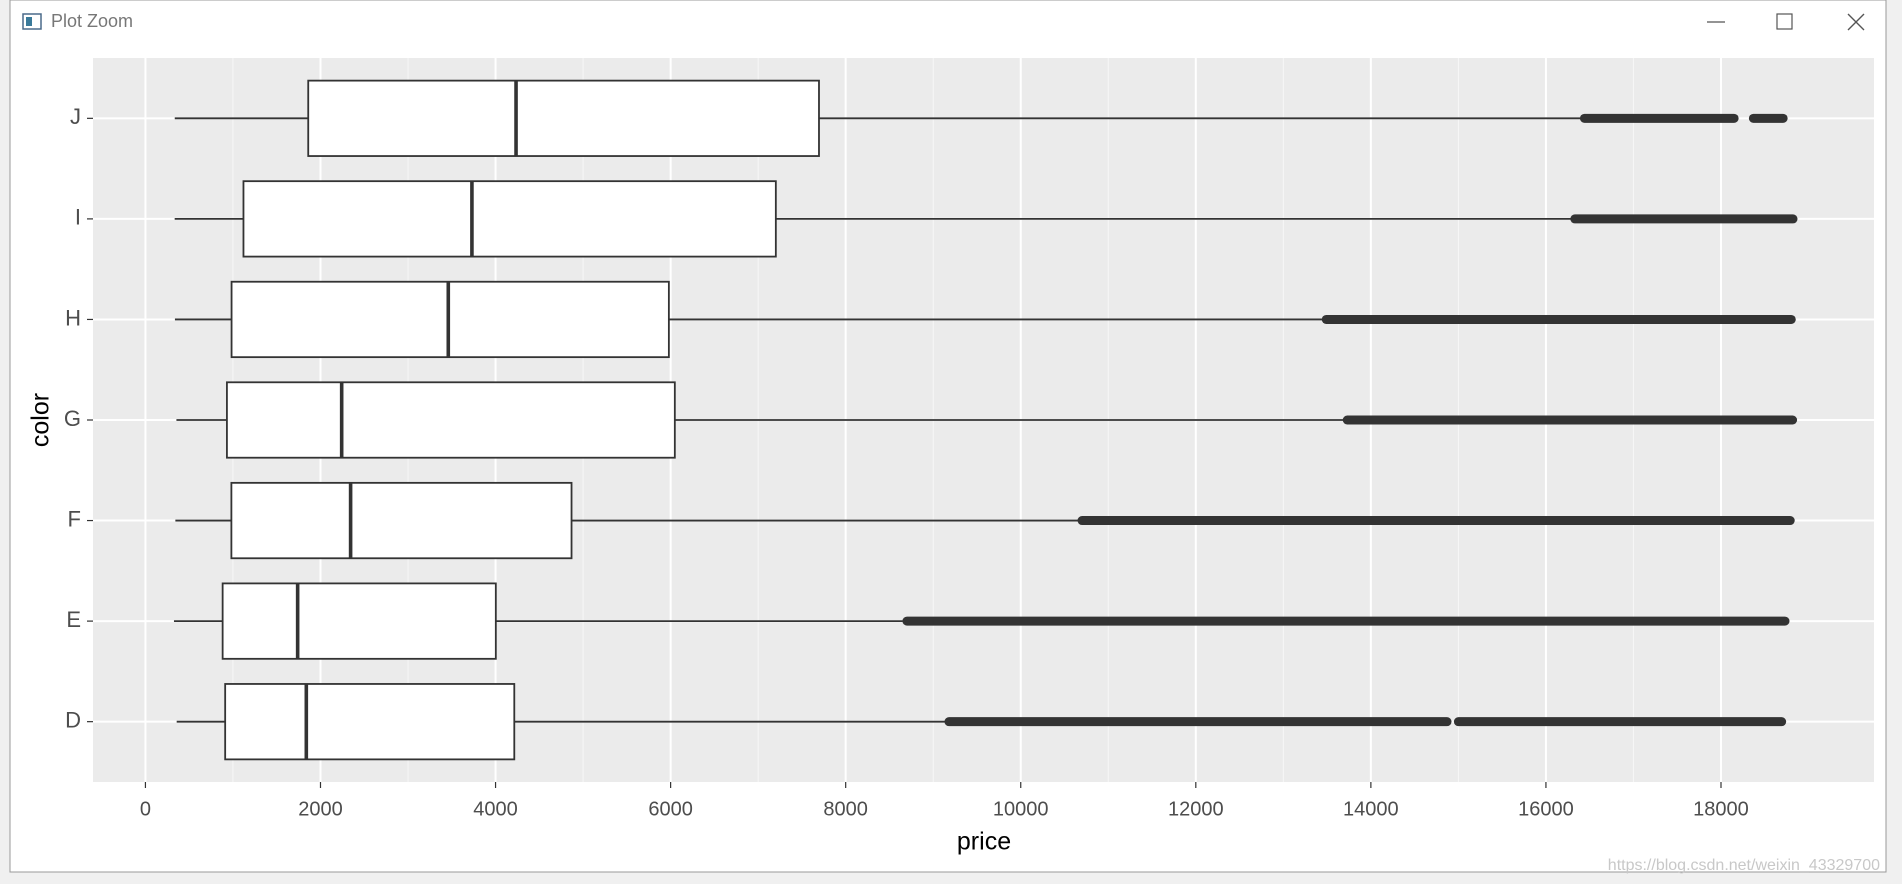 This screenshot has width=1902, height=889. What do you see at coordinates (495, 809) in the screenshot?
I see `x-tick-label: 4000` at bounding box center [495, 809].